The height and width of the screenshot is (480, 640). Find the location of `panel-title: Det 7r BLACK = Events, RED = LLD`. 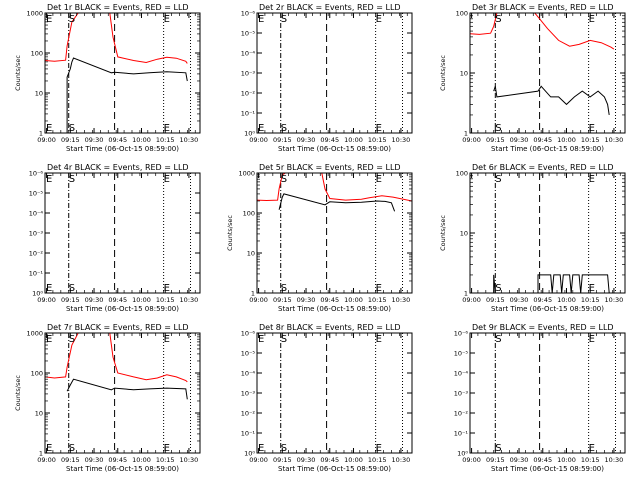

panel-title: Det 7r BLACK = Events, RED = LLD is located at coordinates (118, 327).